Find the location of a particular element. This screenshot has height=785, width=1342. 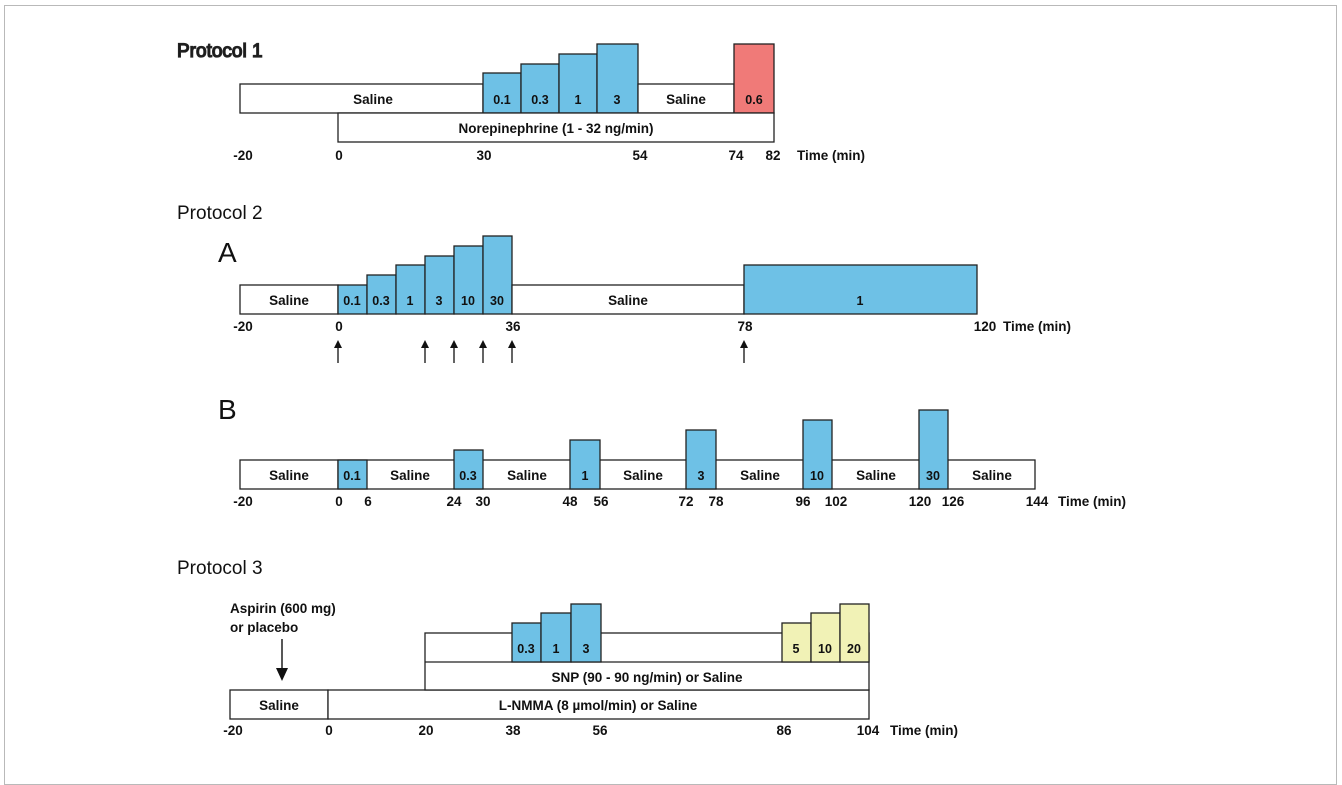

p1-dose-label: 3 is located at coordinates (617, 100).